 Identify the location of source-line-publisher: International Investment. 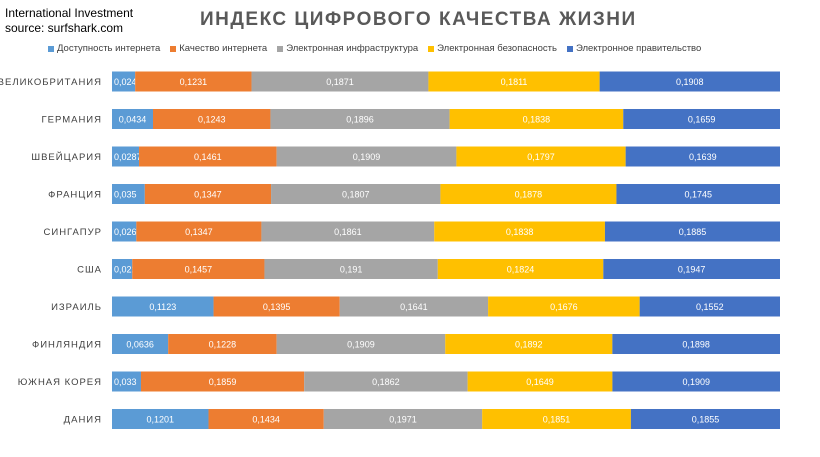
(69, 13).